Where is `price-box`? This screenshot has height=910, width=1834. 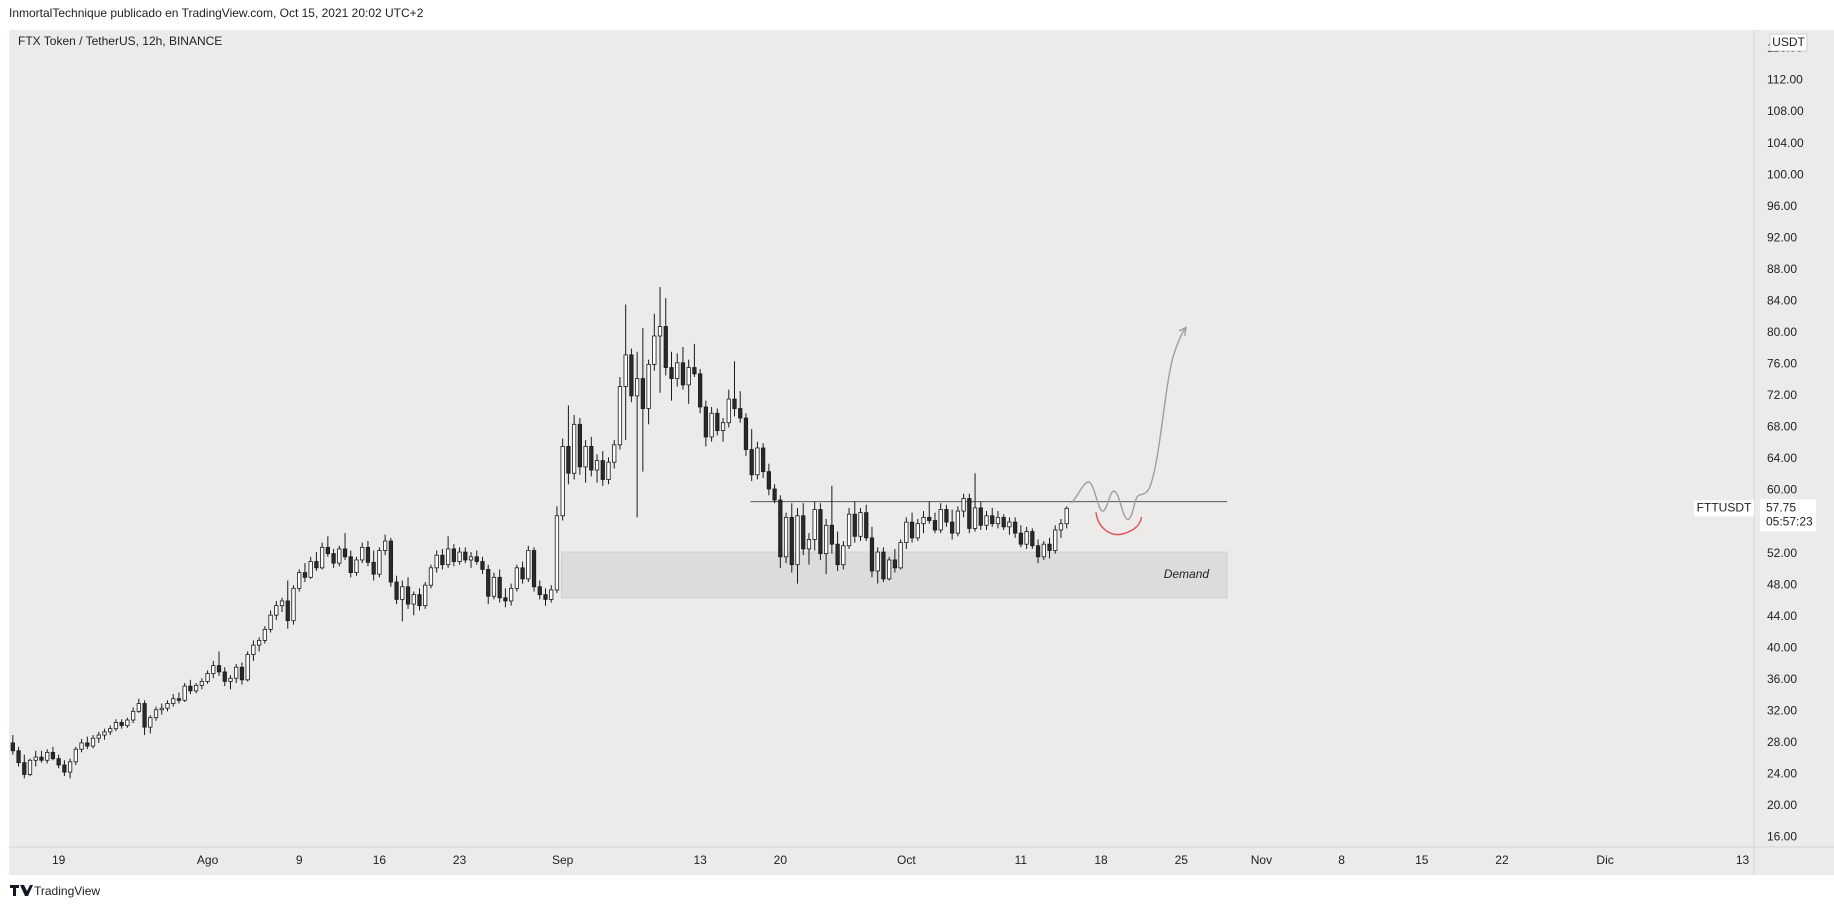
price-box is located at coordinates (1788, 515).